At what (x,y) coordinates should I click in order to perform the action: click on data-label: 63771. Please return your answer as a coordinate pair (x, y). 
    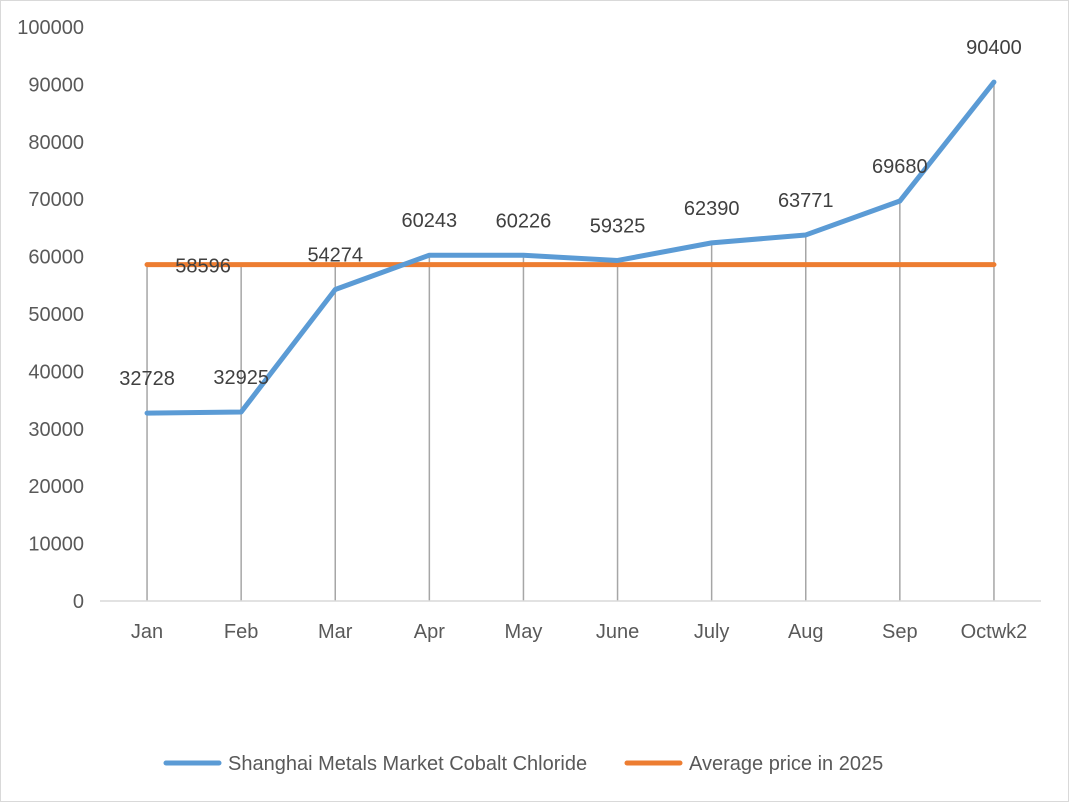
    Looking at the image, I should click on (806, 201).